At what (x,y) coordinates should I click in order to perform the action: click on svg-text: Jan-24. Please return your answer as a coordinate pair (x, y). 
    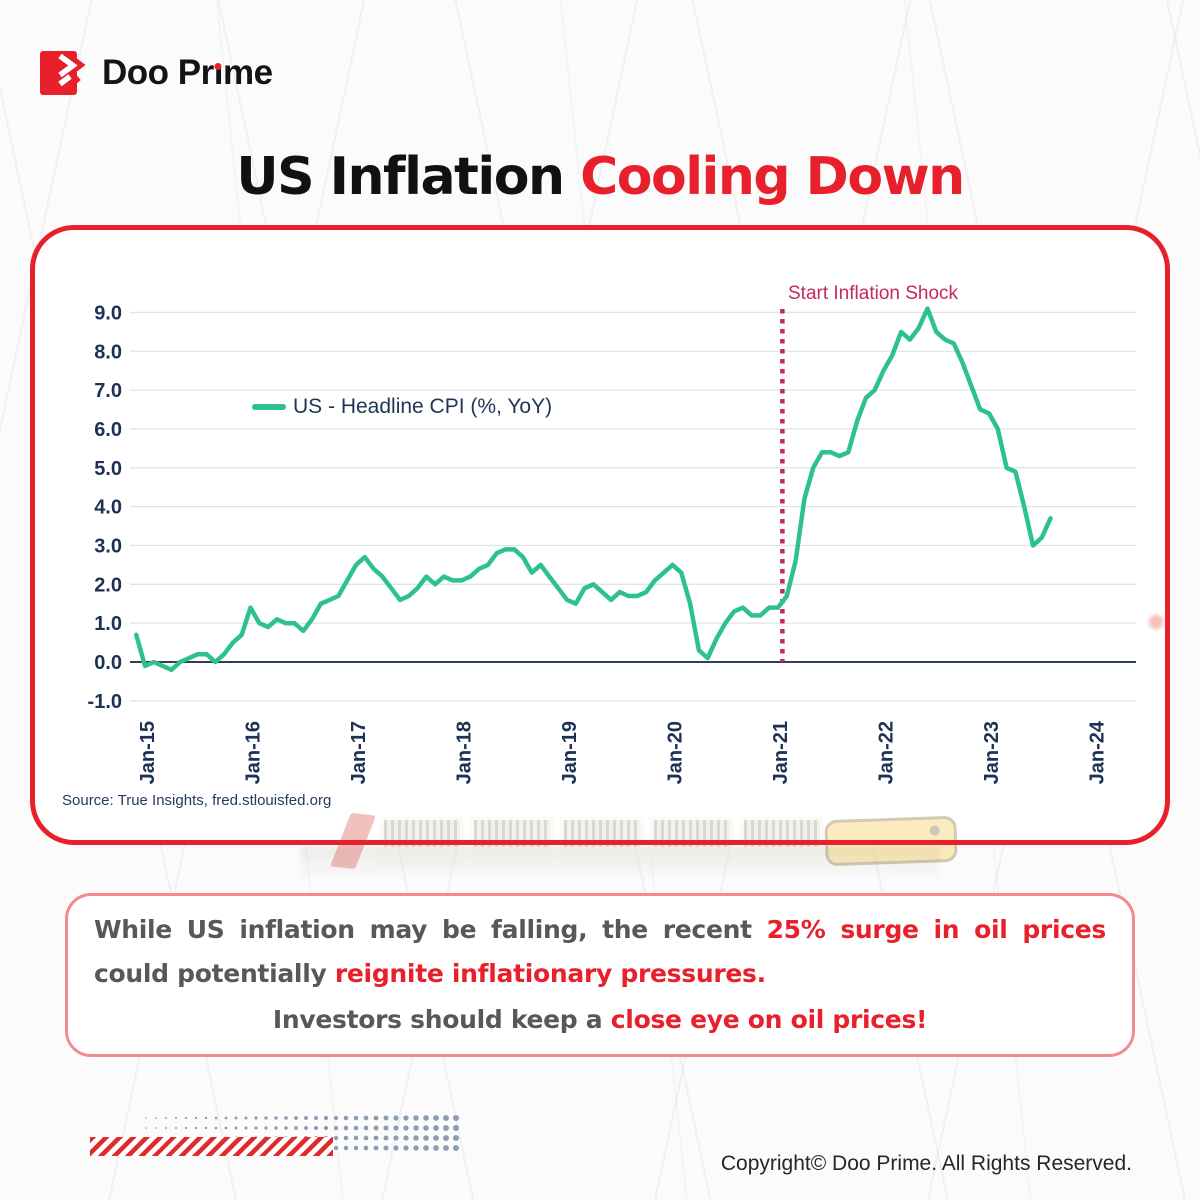
    Looking at the image, I should click on (1098, 752).